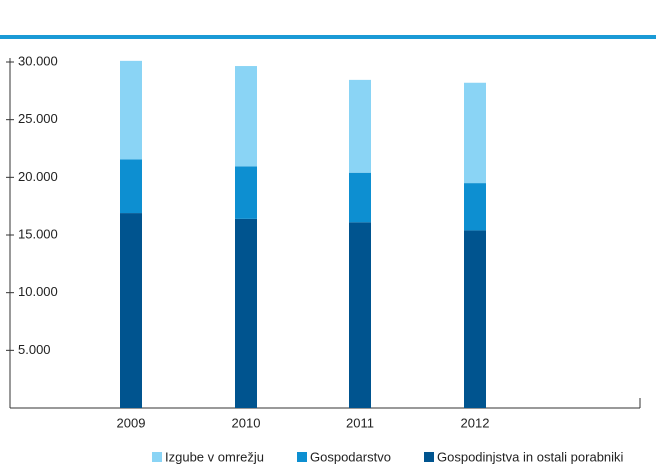 This screenshot has width=656, height=468. What do you see at coordinates (350, 456) in the screenshot?
I see `legend-label: Gospodarstvo` at bounding box center [350, 456].